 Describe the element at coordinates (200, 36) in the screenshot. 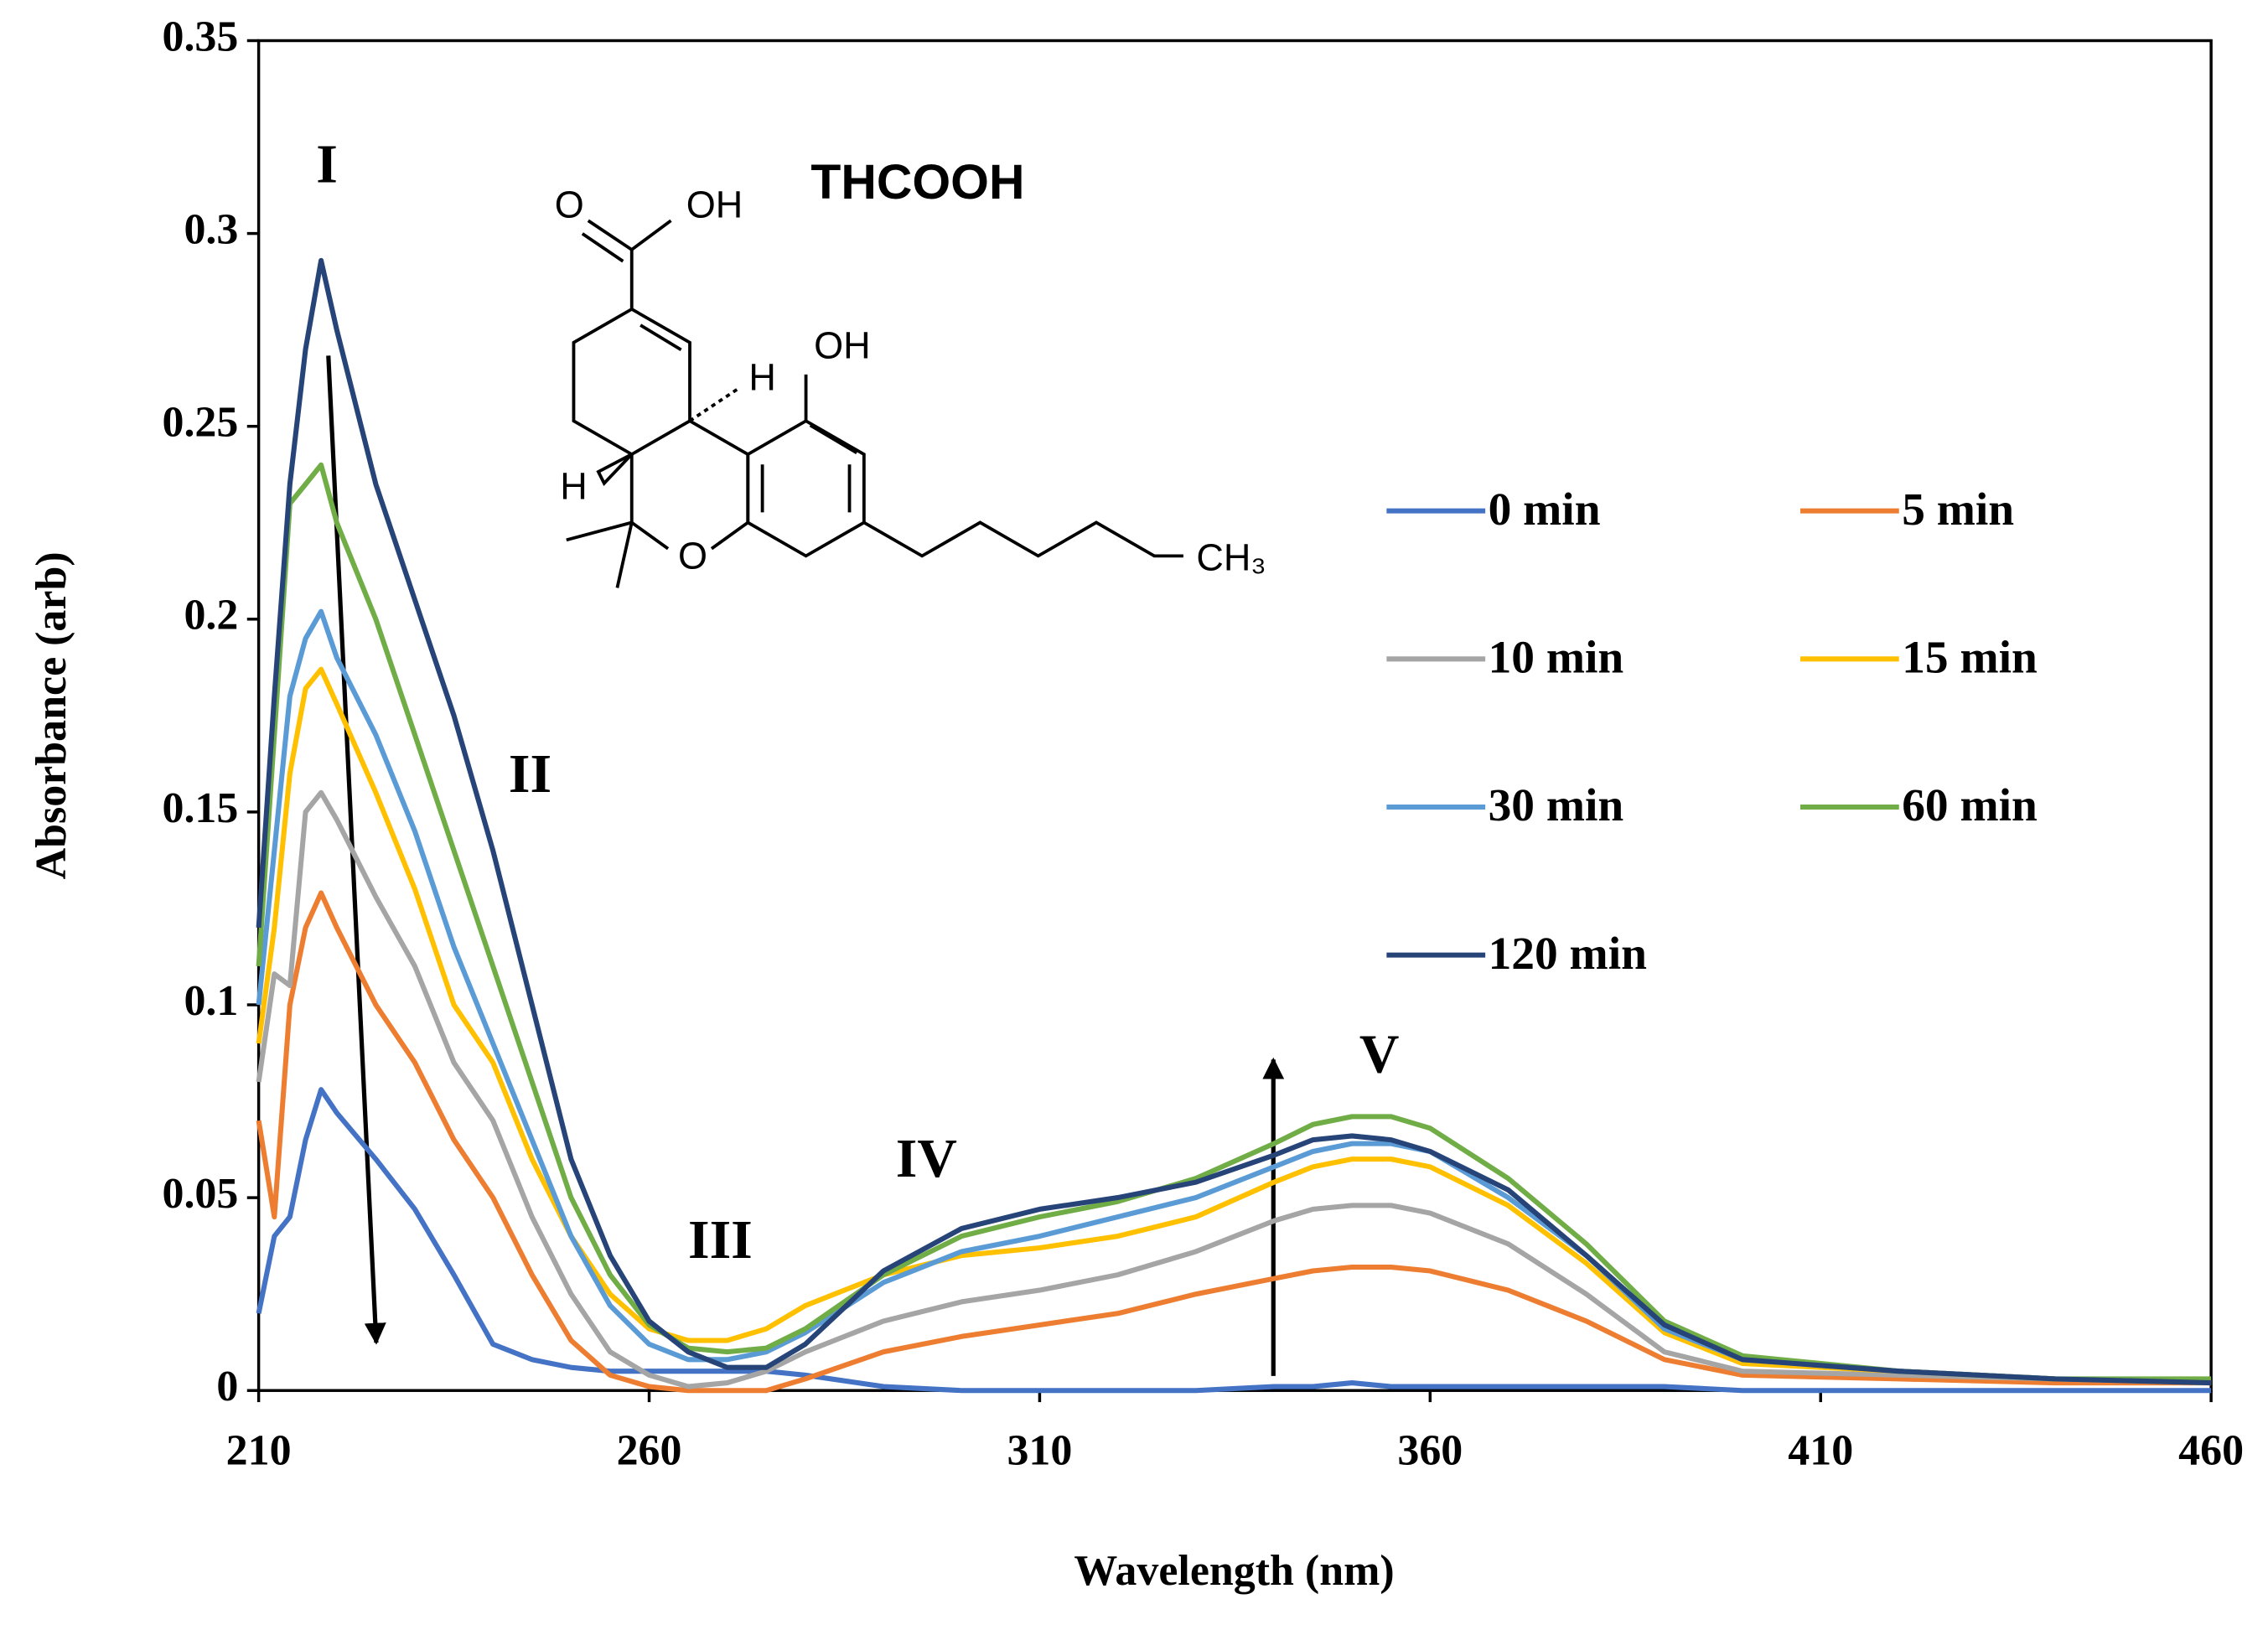

I see `y-tick-label: 0.35` at that location.